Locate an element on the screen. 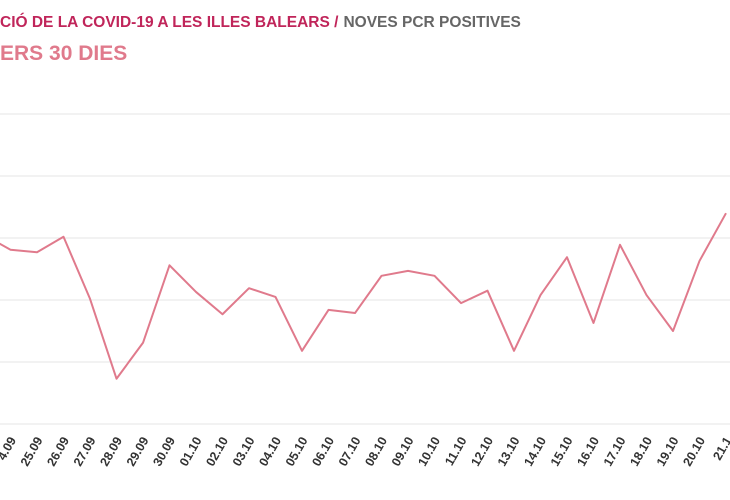  x-tick-label: 05.10 is located at coordinates (297, 451).